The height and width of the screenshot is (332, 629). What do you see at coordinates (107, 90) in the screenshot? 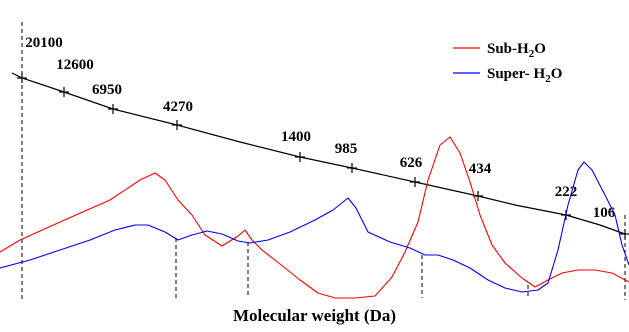
I see `calibration-label: 6950` at bounding box center [107, 90].